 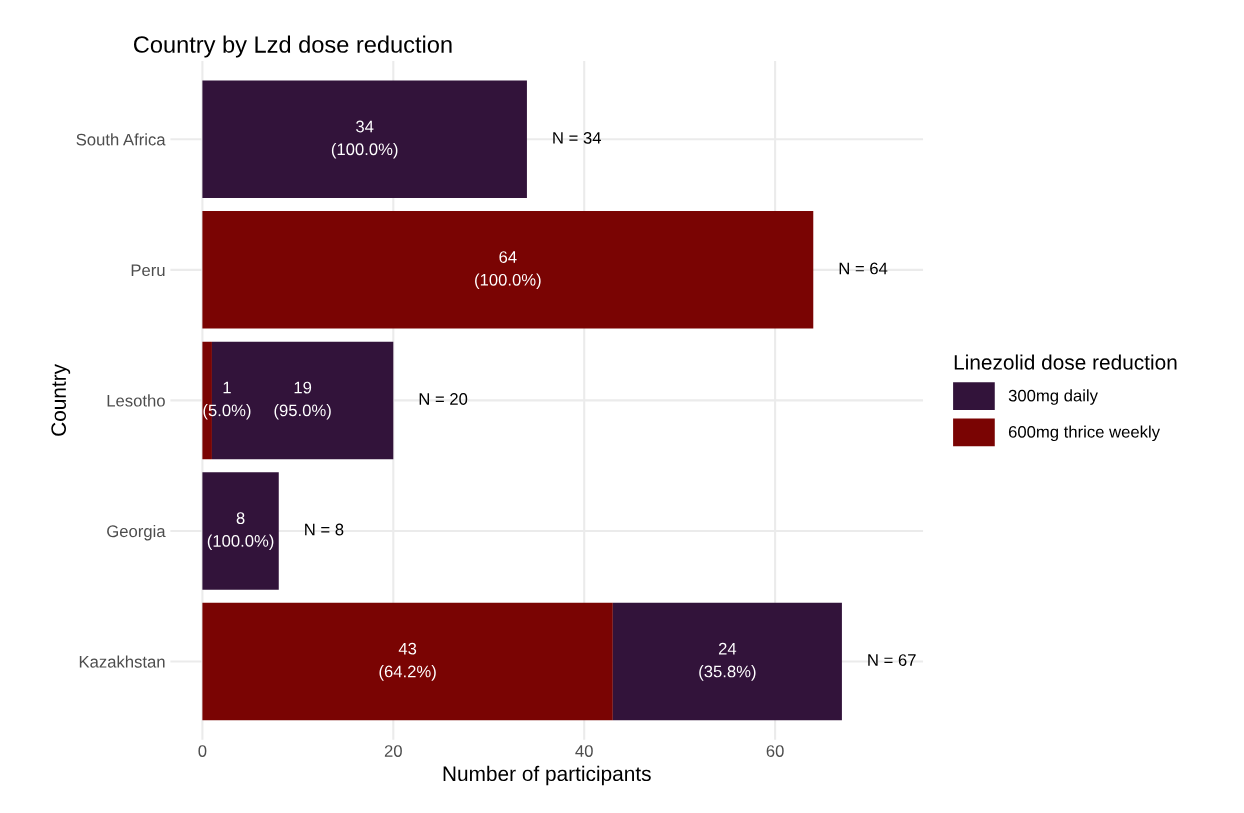 I want to click on y-tick-label: Kazakhstan, so click(x=122, y=661).